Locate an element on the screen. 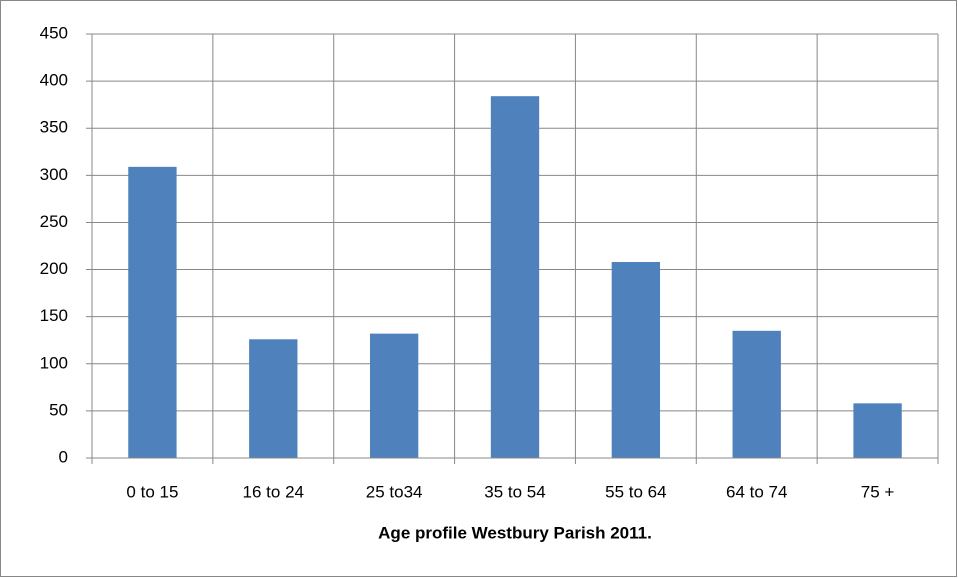  x-tick-label: 16 to 24 is located at coordinates (273, 491).